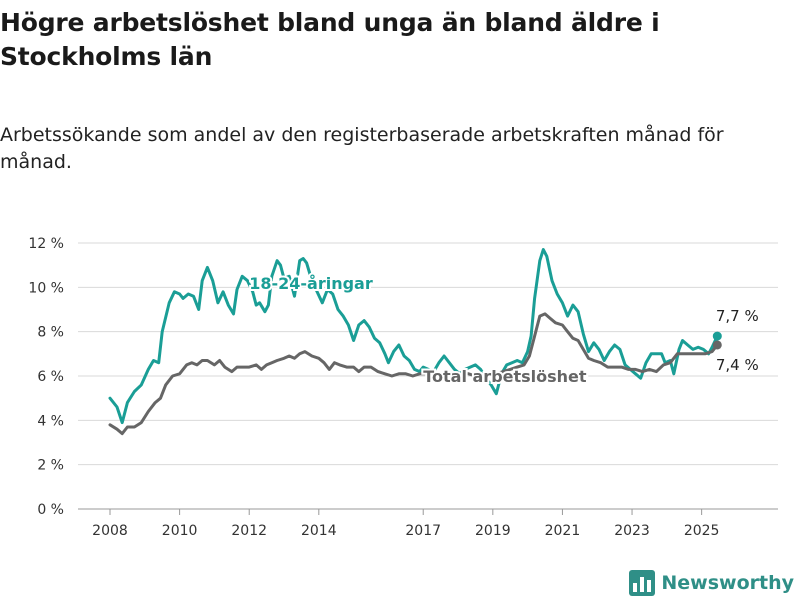  I want to click on x-tick-label: 2012, so click(249, 531).